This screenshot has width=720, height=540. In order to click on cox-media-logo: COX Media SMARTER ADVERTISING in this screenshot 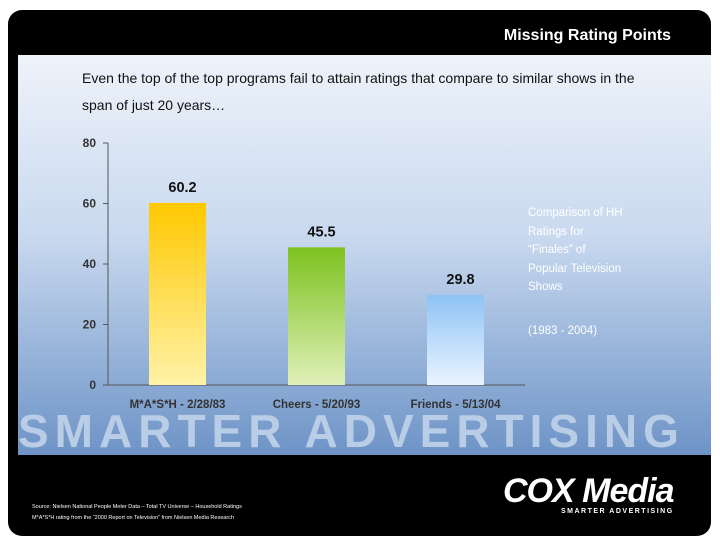, I will do `click(593, 497)`.